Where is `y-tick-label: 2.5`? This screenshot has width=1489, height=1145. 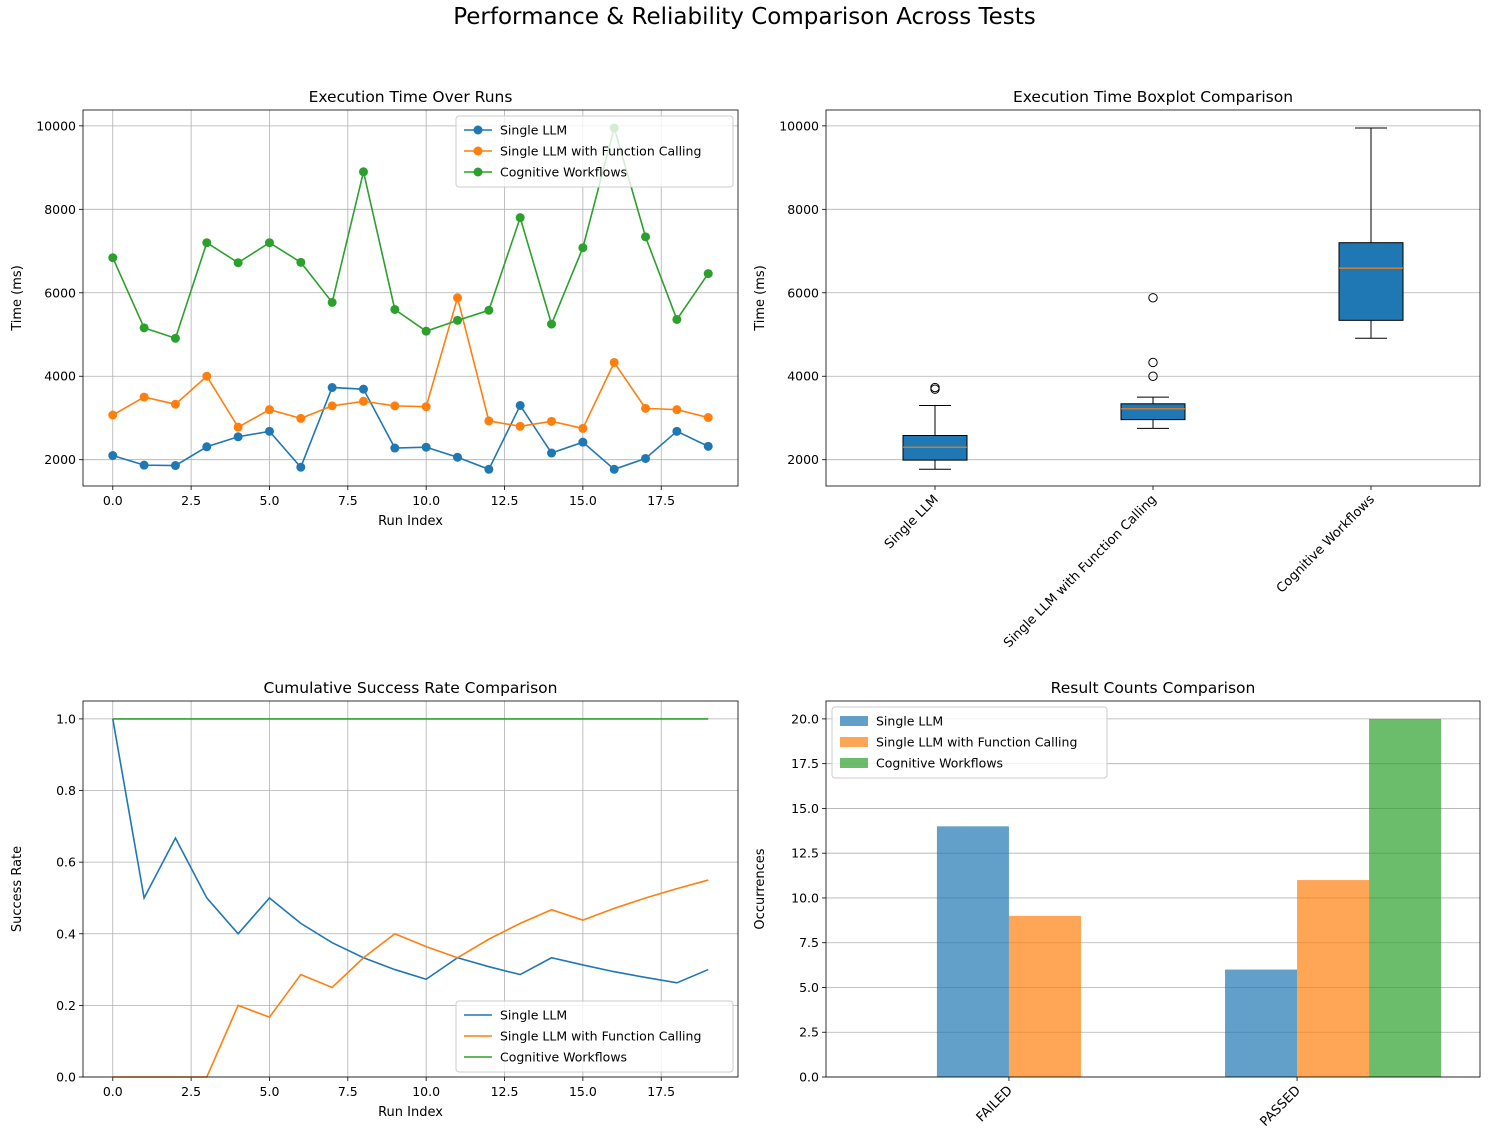 y-tick-label: 2.5 is located at coordinates (809, 1032).